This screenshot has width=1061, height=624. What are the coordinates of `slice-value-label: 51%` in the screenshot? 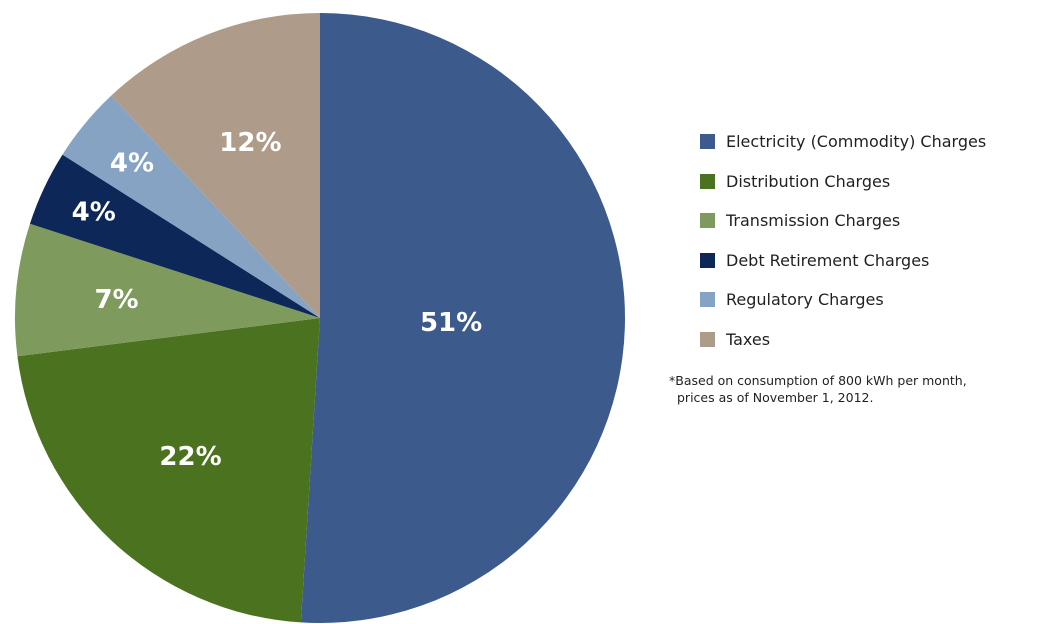 It's located at (451, 323).